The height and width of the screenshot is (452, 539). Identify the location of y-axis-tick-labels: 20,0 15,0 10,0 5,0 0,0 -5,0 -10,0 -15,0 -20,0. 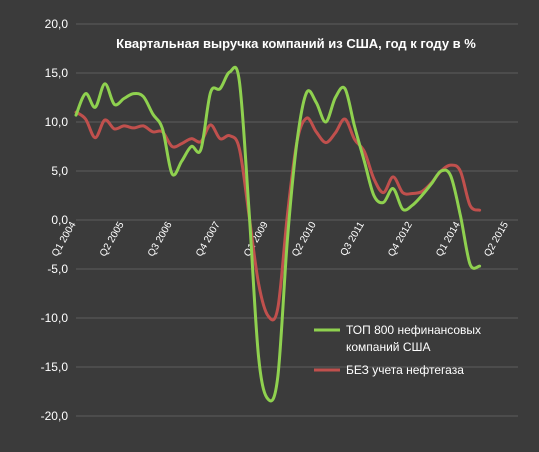
(55, 220).